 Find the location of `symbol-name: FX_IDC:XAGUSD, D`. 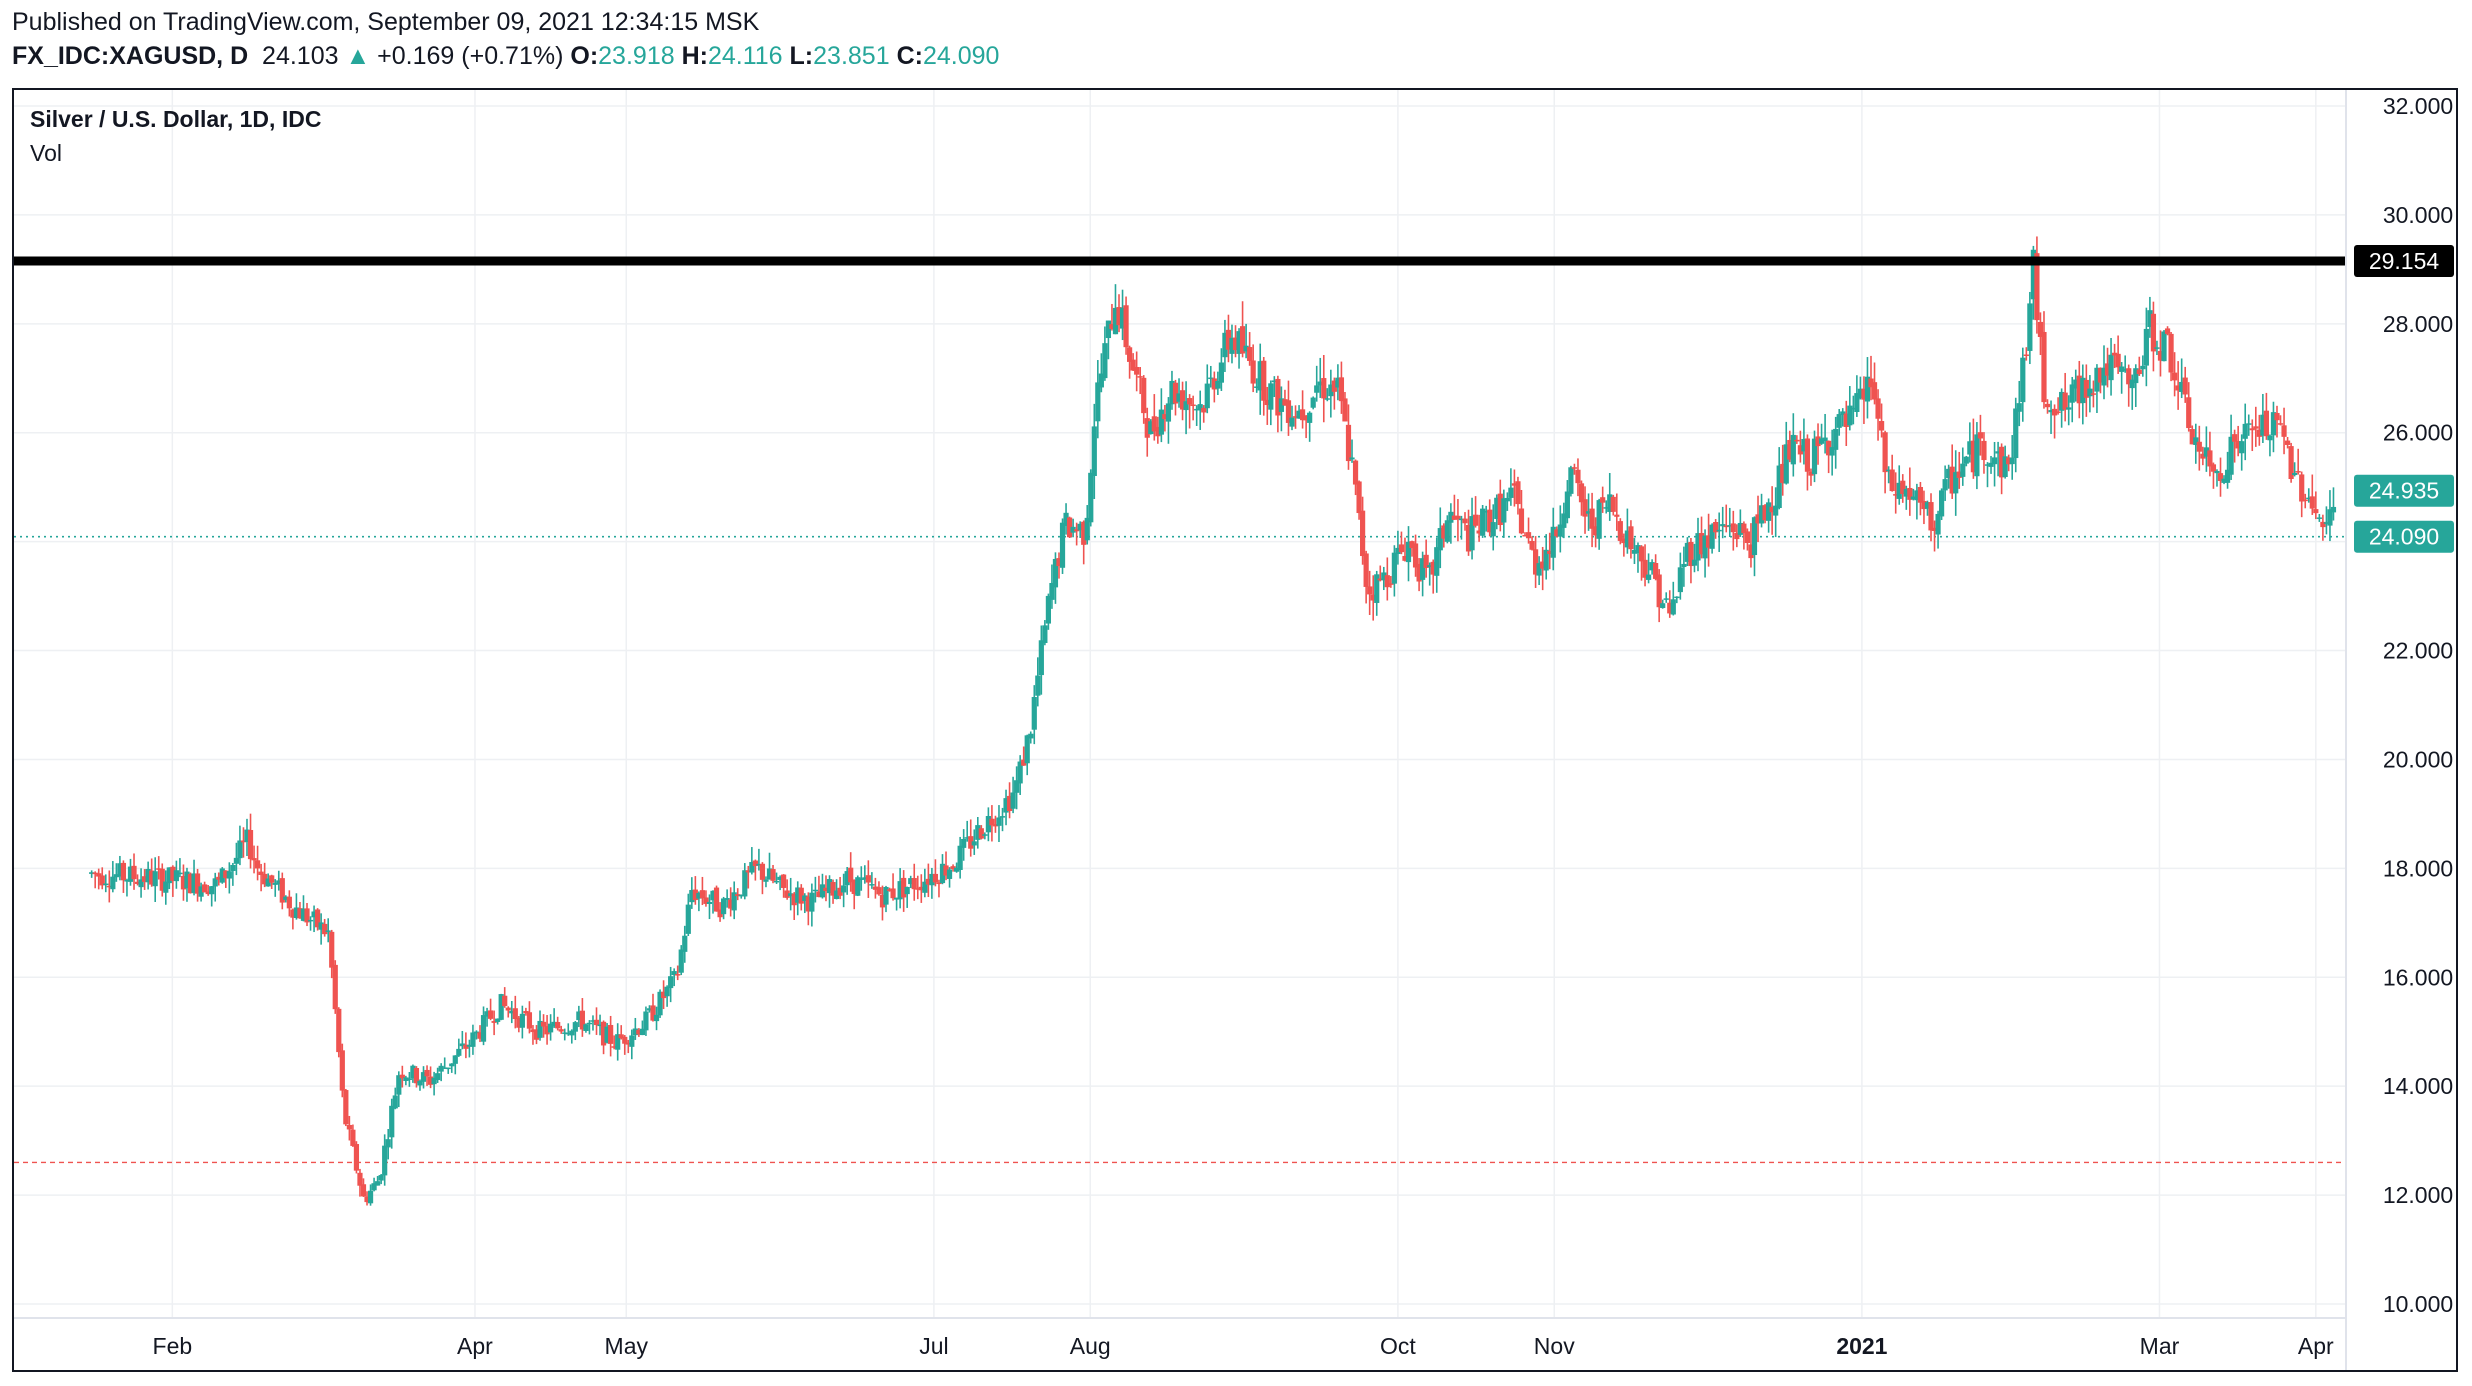

symbol-name: FX_IDC:XAGUSD, D is located at coordinates (130, 56).